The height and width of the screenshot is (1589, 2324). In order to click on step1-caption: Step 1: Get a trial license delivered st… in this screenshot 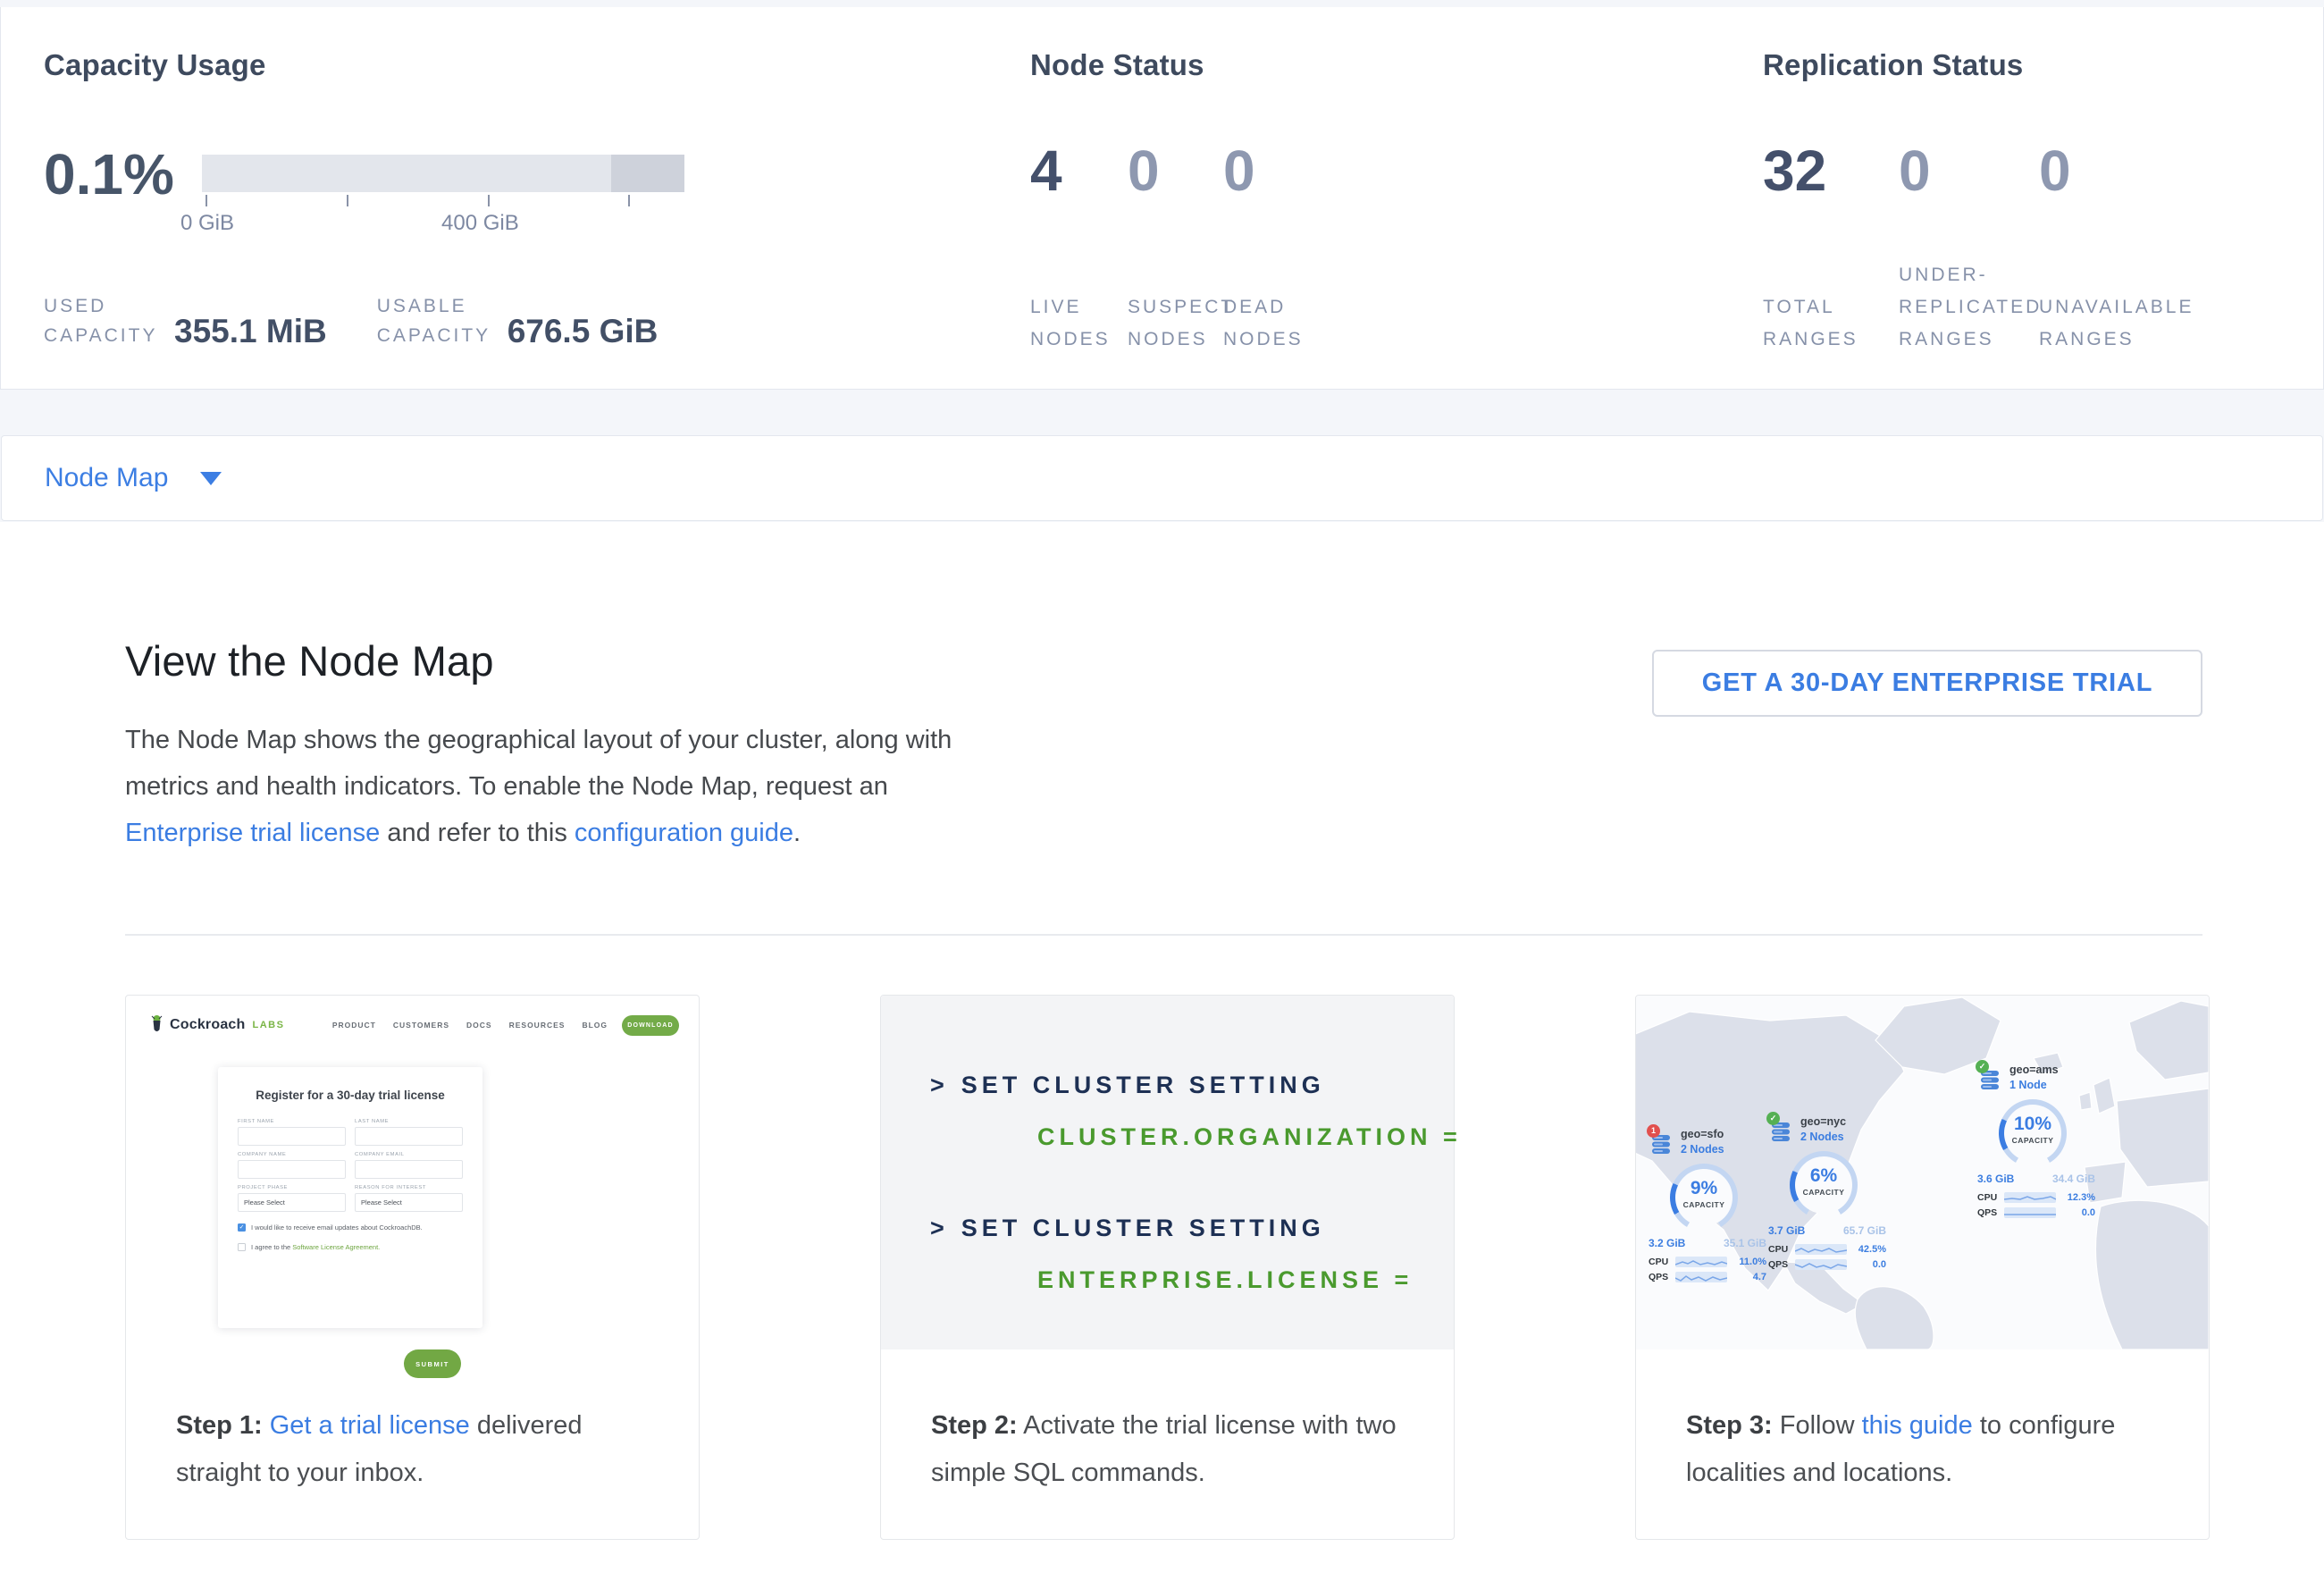, I will do `click(379, 1449)`.